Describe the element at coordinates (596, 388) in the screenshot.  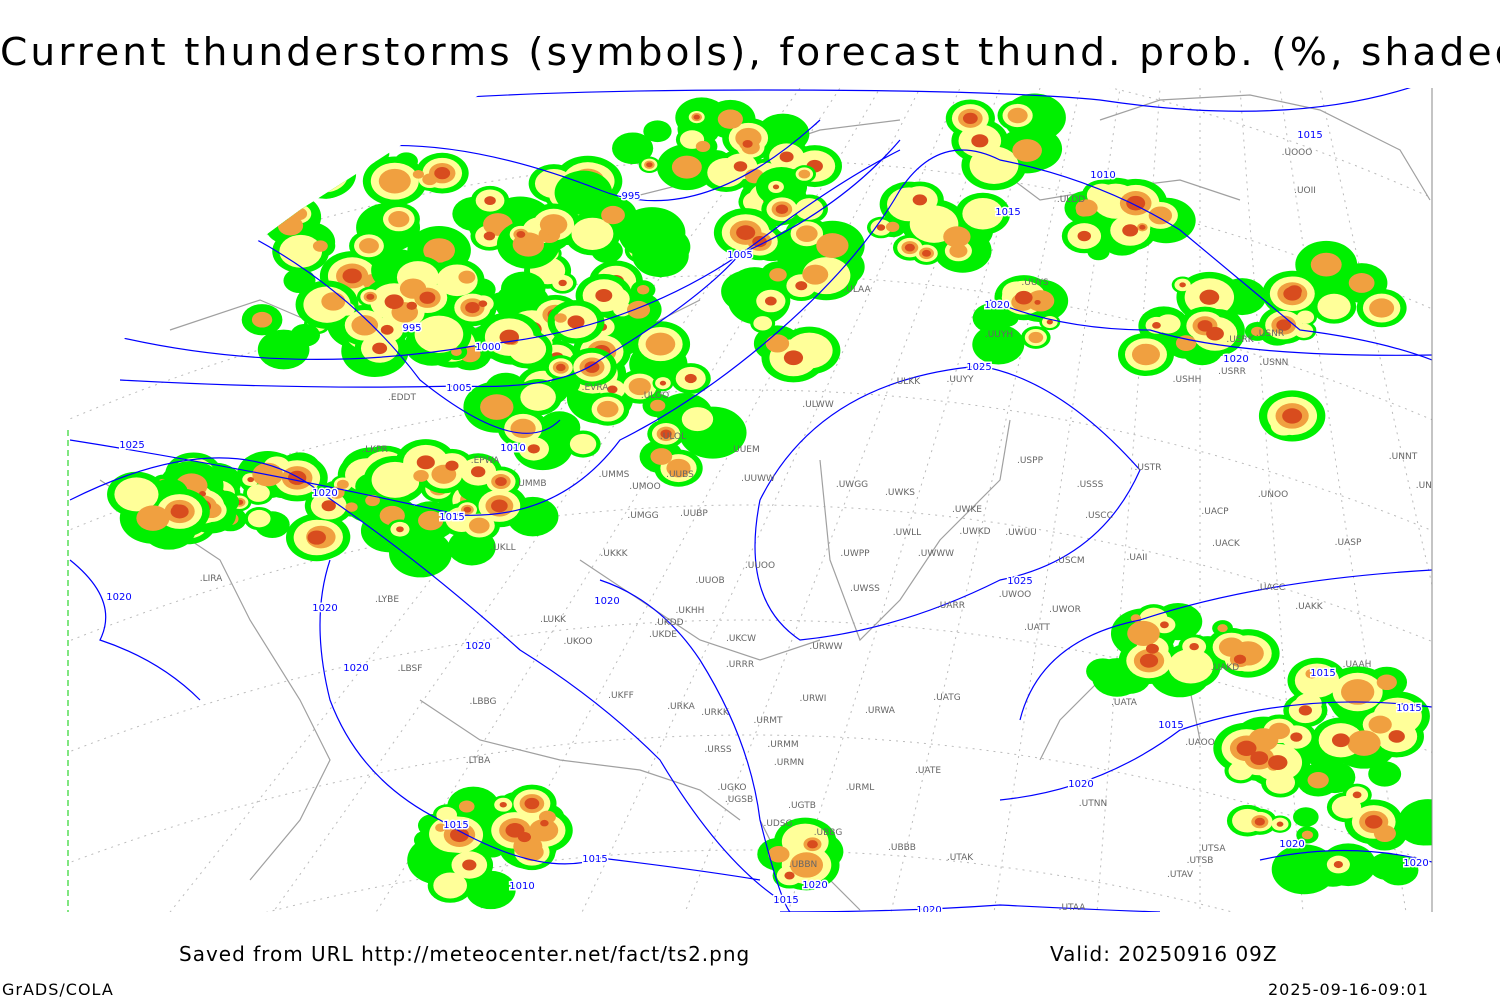
I see `station-label: .EVRA` at that location.